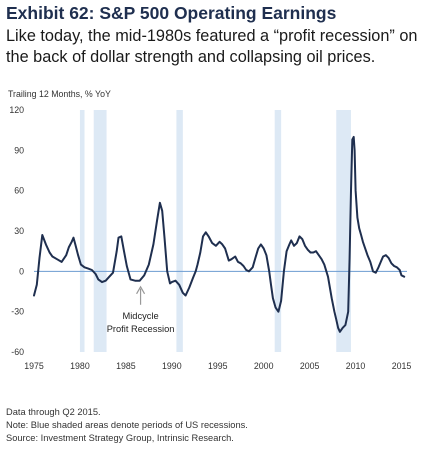 The height and width of the screenshot is (455, 430). I want to click on x-tick-labels: 1975 1980 1985 1990 1995 2000 2005 2010 2015, so click(217, 366).